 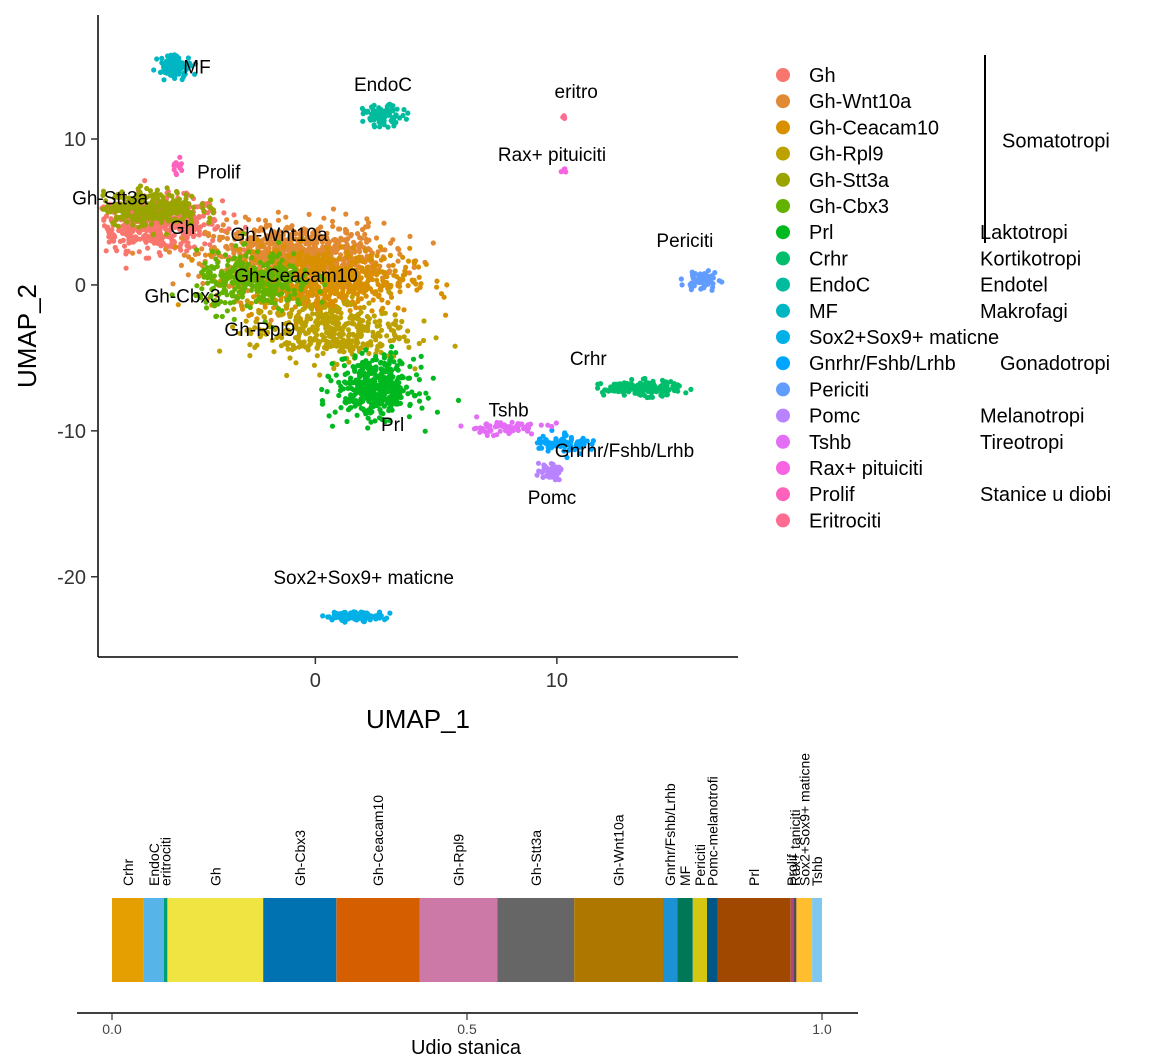 I want to click on points-sox2-sox9-maticne, so click(x=356, y=617).